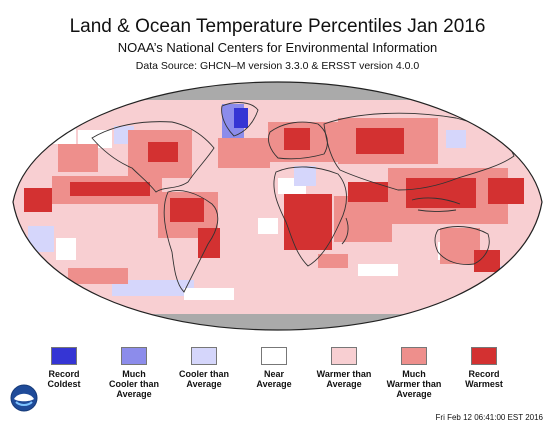  What do you see at coordinates (344, 356) in the screenshot?
I see `legend-swatch-warmer` at bounding box center [344, 356].